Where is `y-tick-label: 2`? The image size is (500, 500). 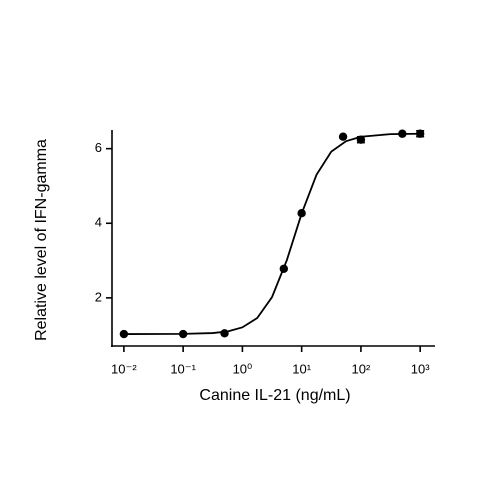
y-tick-label: 2 is located at coordinates (98, 296).